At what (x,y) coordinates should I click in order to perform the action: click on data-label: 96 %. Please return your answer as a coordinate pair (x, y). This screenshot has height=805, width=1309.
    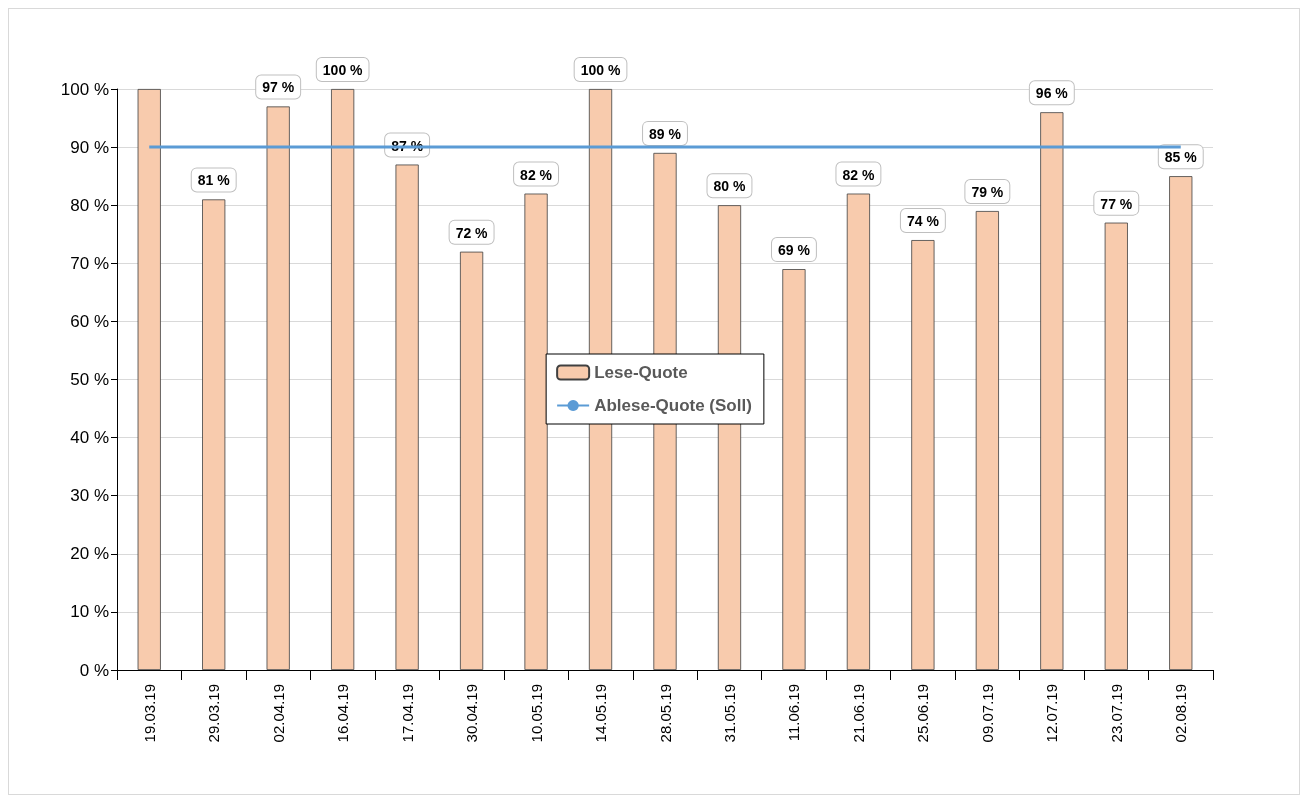
    Looking at the image, I should click on (1052, 93).